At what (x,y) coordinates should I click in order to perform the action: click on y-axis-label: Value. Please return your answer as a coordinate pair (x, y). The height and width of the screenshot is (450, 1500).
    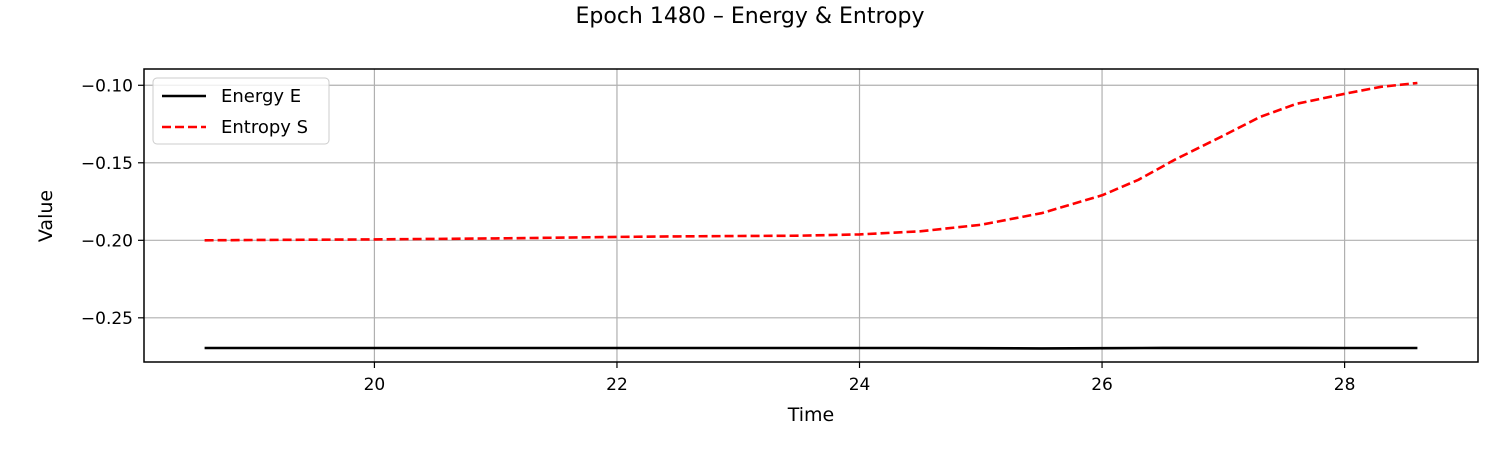
    Looking at the image, I should click on (46, 216).